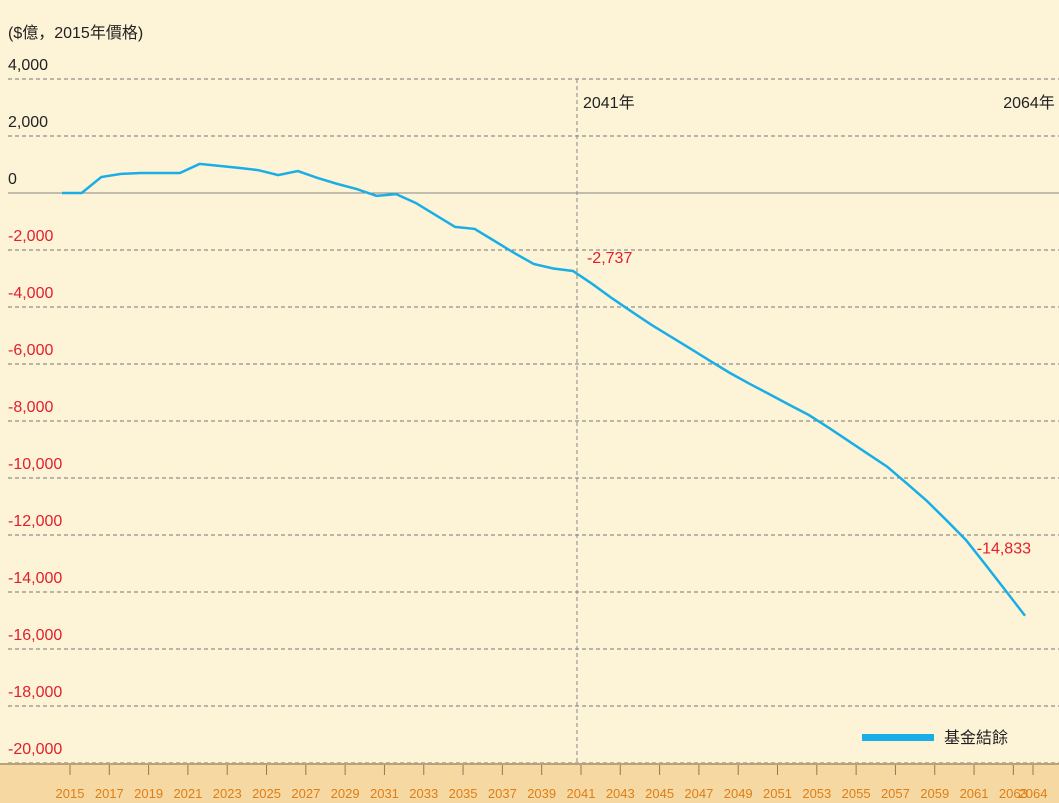 The image size is (1059, 803). Describe the element at coordinates (227, 793) in the screenshot. I see `x-tick-label: 2023` at that location.